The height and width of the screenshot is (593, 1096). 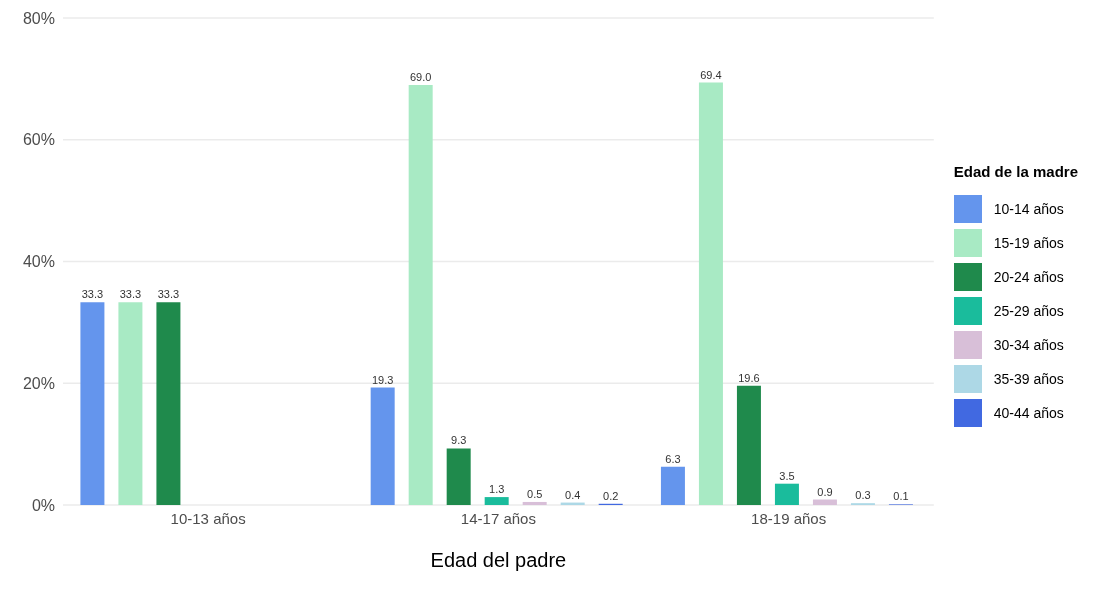 I want to click on x-tick-label: 10-13 años, so click(x=208, y=518).